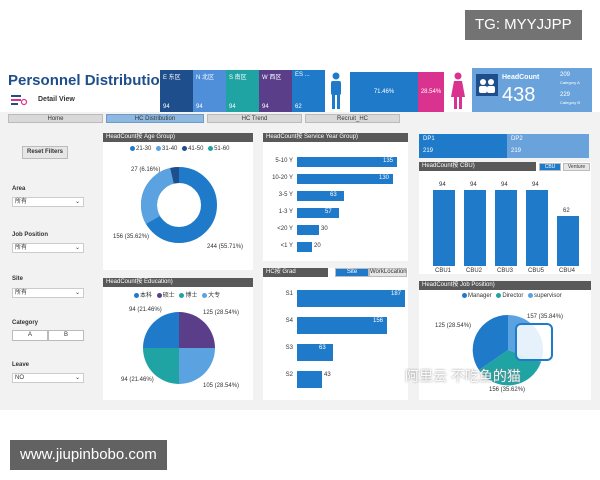  What do you see at coordinates (77, 378) in the screenshot?
I see `chevron-down-icon: ⌄` at bounding box center [77, 378].